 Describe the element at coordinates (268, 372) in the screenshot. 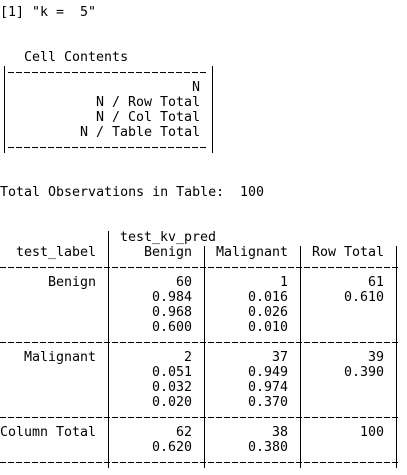

I see `table-cell: 0.949` at that location.